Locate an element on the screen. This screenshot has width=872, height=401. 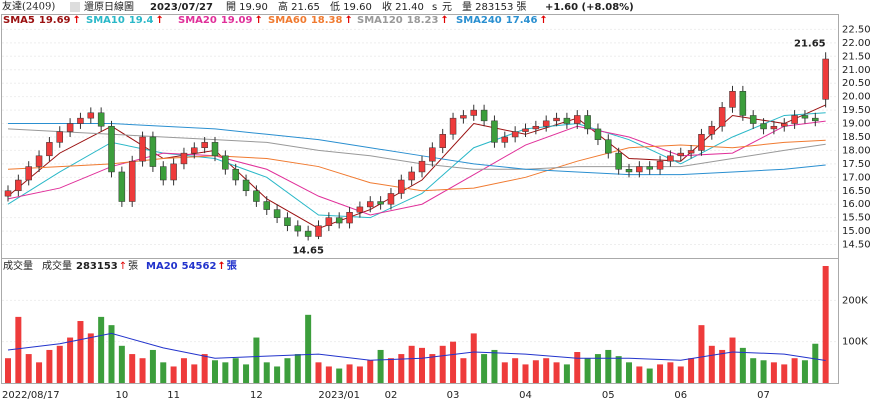
legend-name: SMA240 is located at coordinates (479, 20).